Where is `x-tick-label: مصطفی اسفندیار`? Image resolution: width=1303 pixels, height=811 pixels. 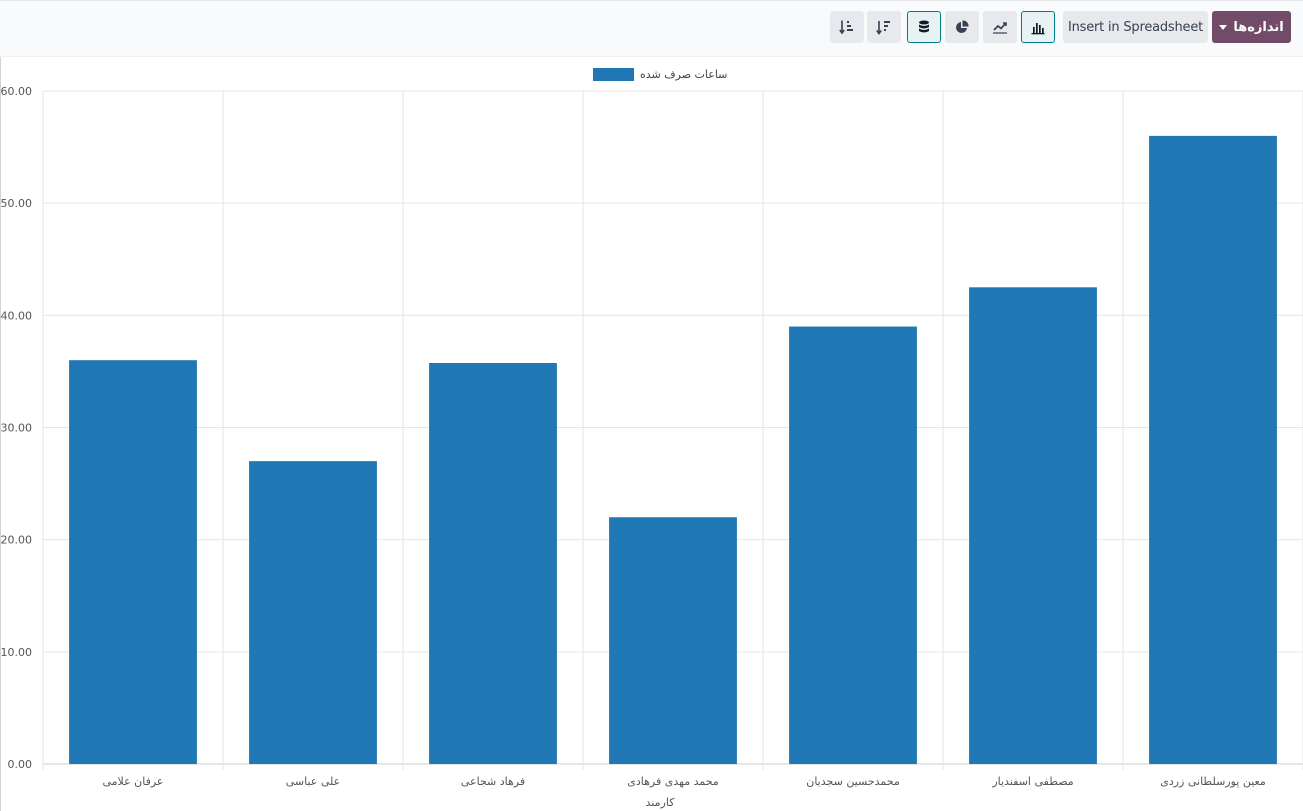
x-tick-label: مصطفی اسفندیار is located at coordinates (1032, 781).